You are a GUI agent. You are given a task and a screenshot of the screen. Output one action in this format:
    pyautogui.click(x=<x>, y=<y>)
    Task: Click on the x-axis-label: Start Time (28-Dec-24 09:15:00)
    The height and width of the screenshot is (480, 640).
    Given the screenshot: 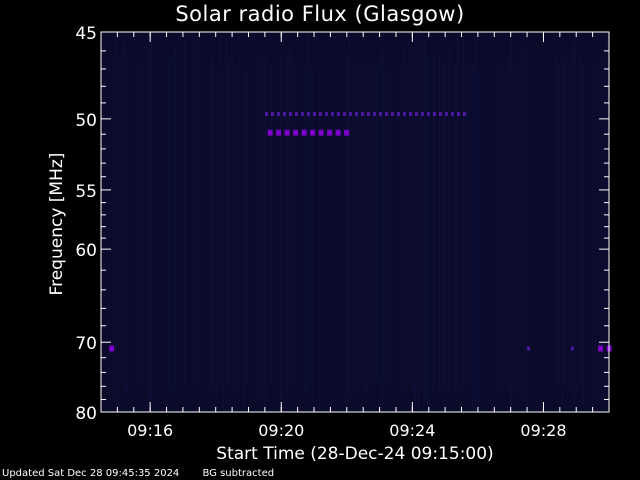 What is the action you would take?
    pyautogui.click(x=355, y=454)
    